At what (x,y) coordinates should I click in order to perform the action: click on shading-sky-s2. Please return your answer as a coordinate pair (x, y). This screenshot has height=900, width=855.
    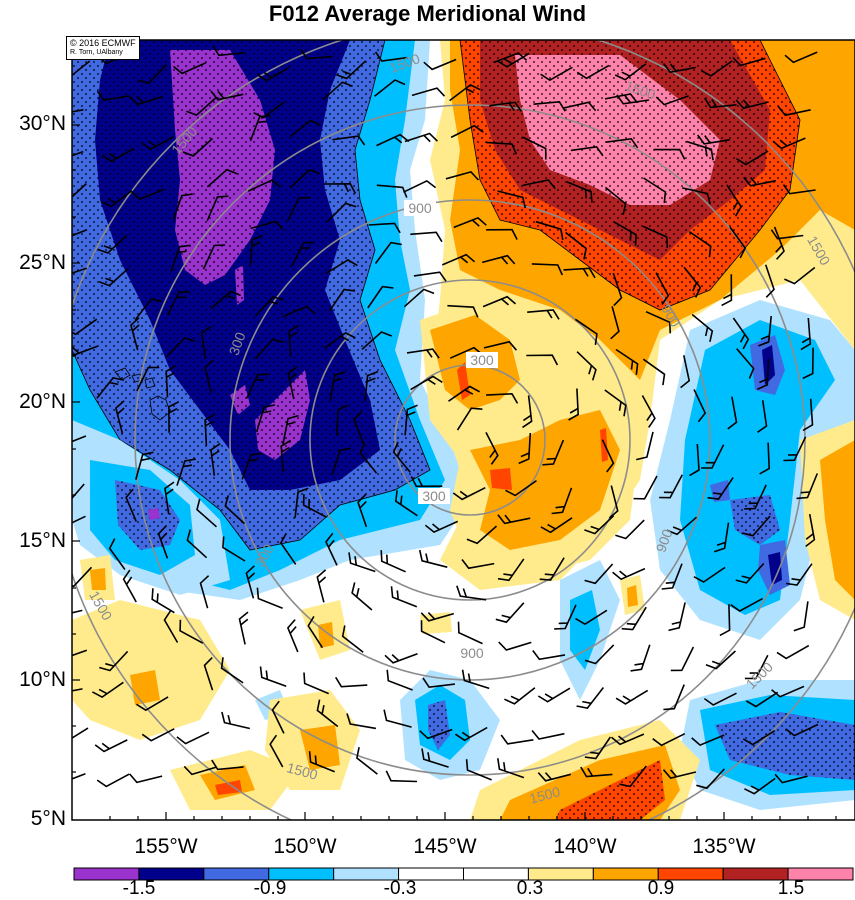
    Looking at the image, I should click on (585, 630).